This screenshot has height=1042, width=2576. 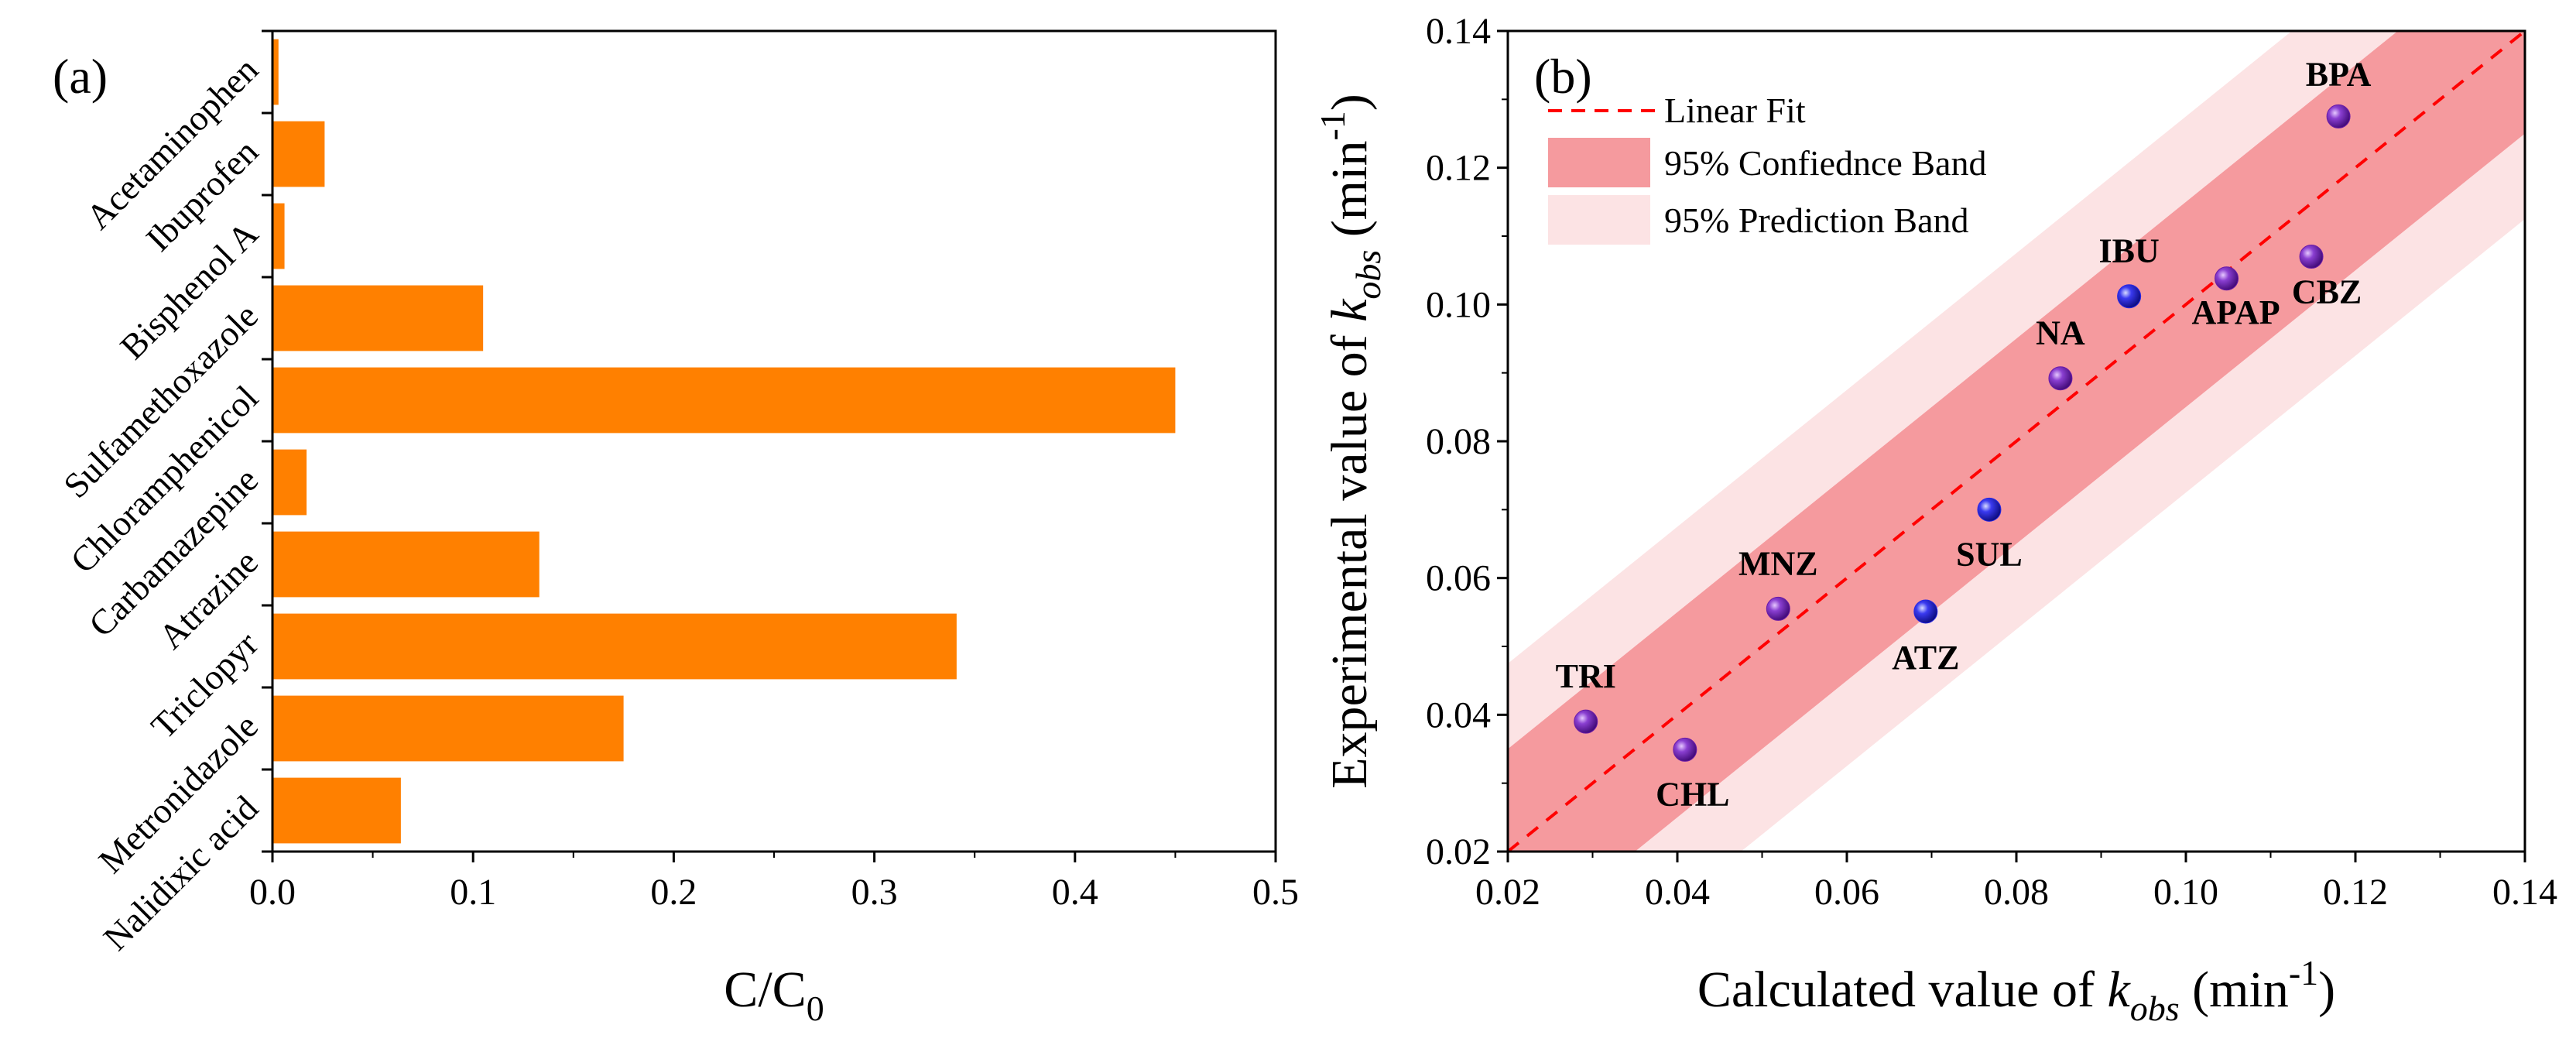 What do you see at coordinates (874, 893) in the screenshot?
I see `x-tick-label: 0.3` at bounding box center [874, 893].